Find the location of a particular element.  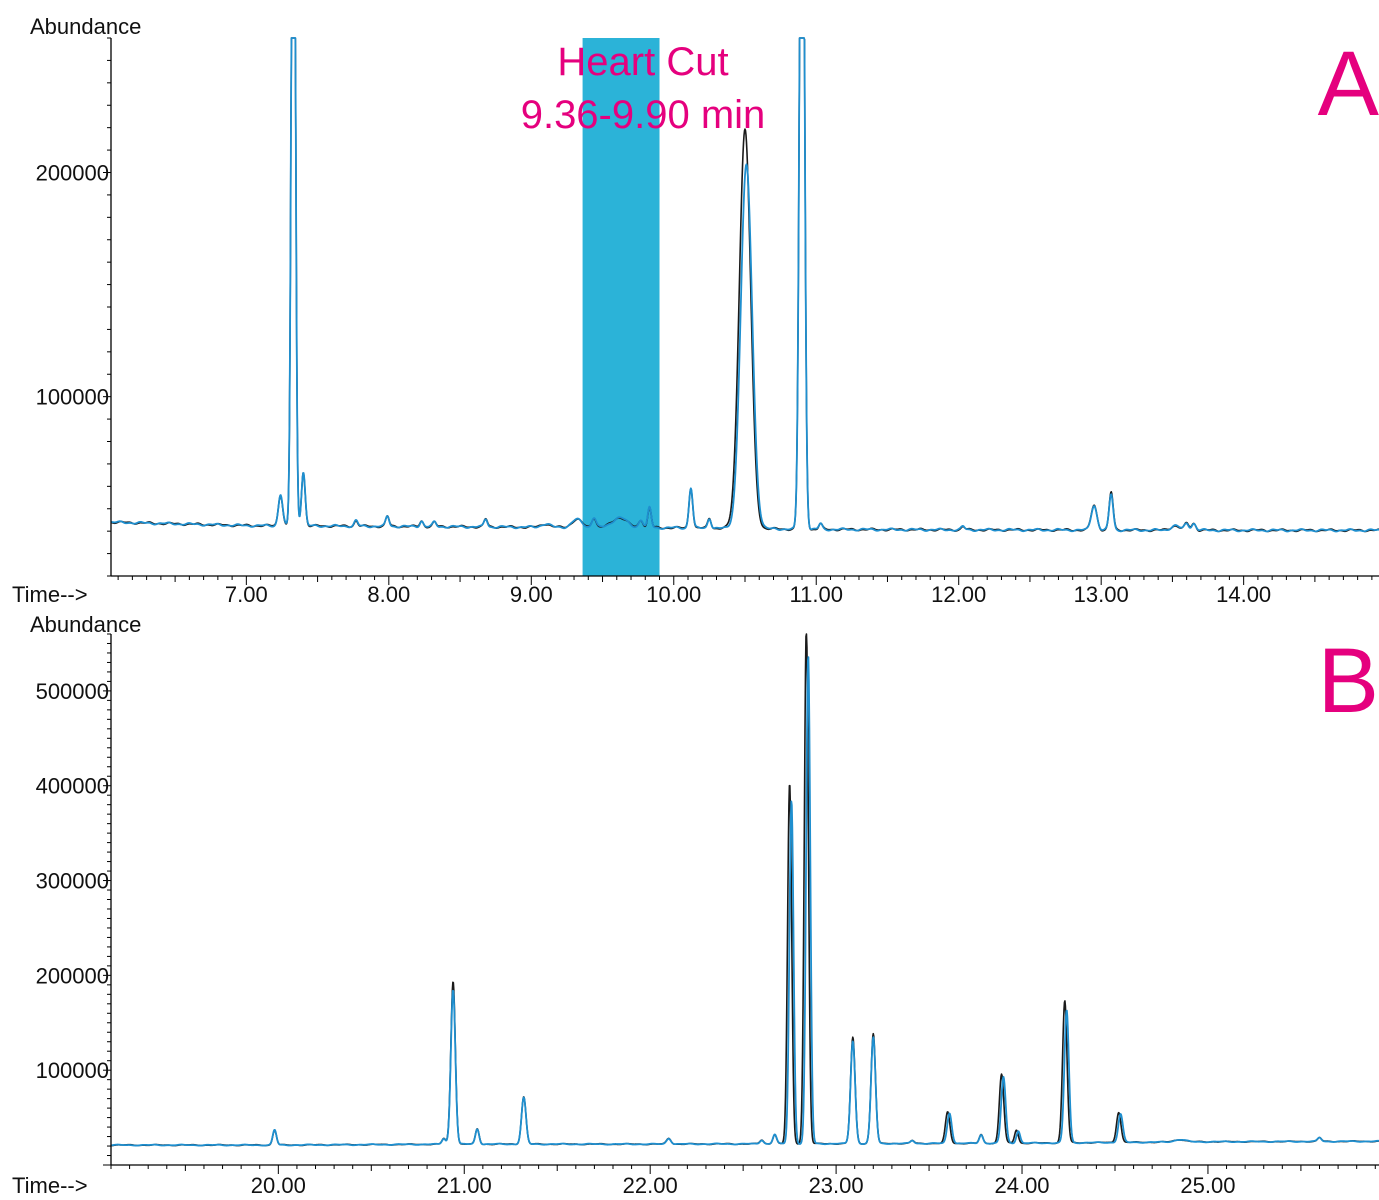

x-tick-label: 20.00 is located at coordinates (278, 1185).